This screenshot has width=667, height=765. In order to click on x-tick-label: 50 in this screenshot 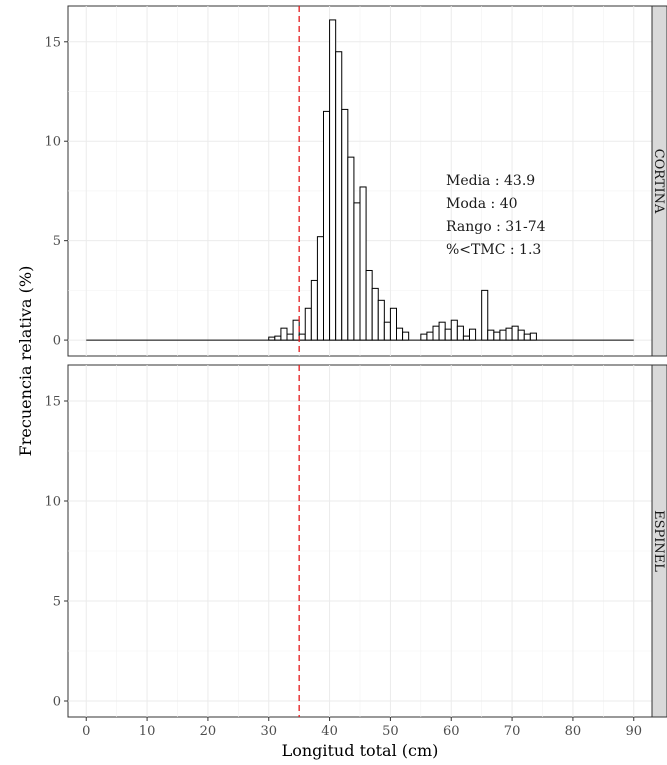, I will do `click(390, 731)`.